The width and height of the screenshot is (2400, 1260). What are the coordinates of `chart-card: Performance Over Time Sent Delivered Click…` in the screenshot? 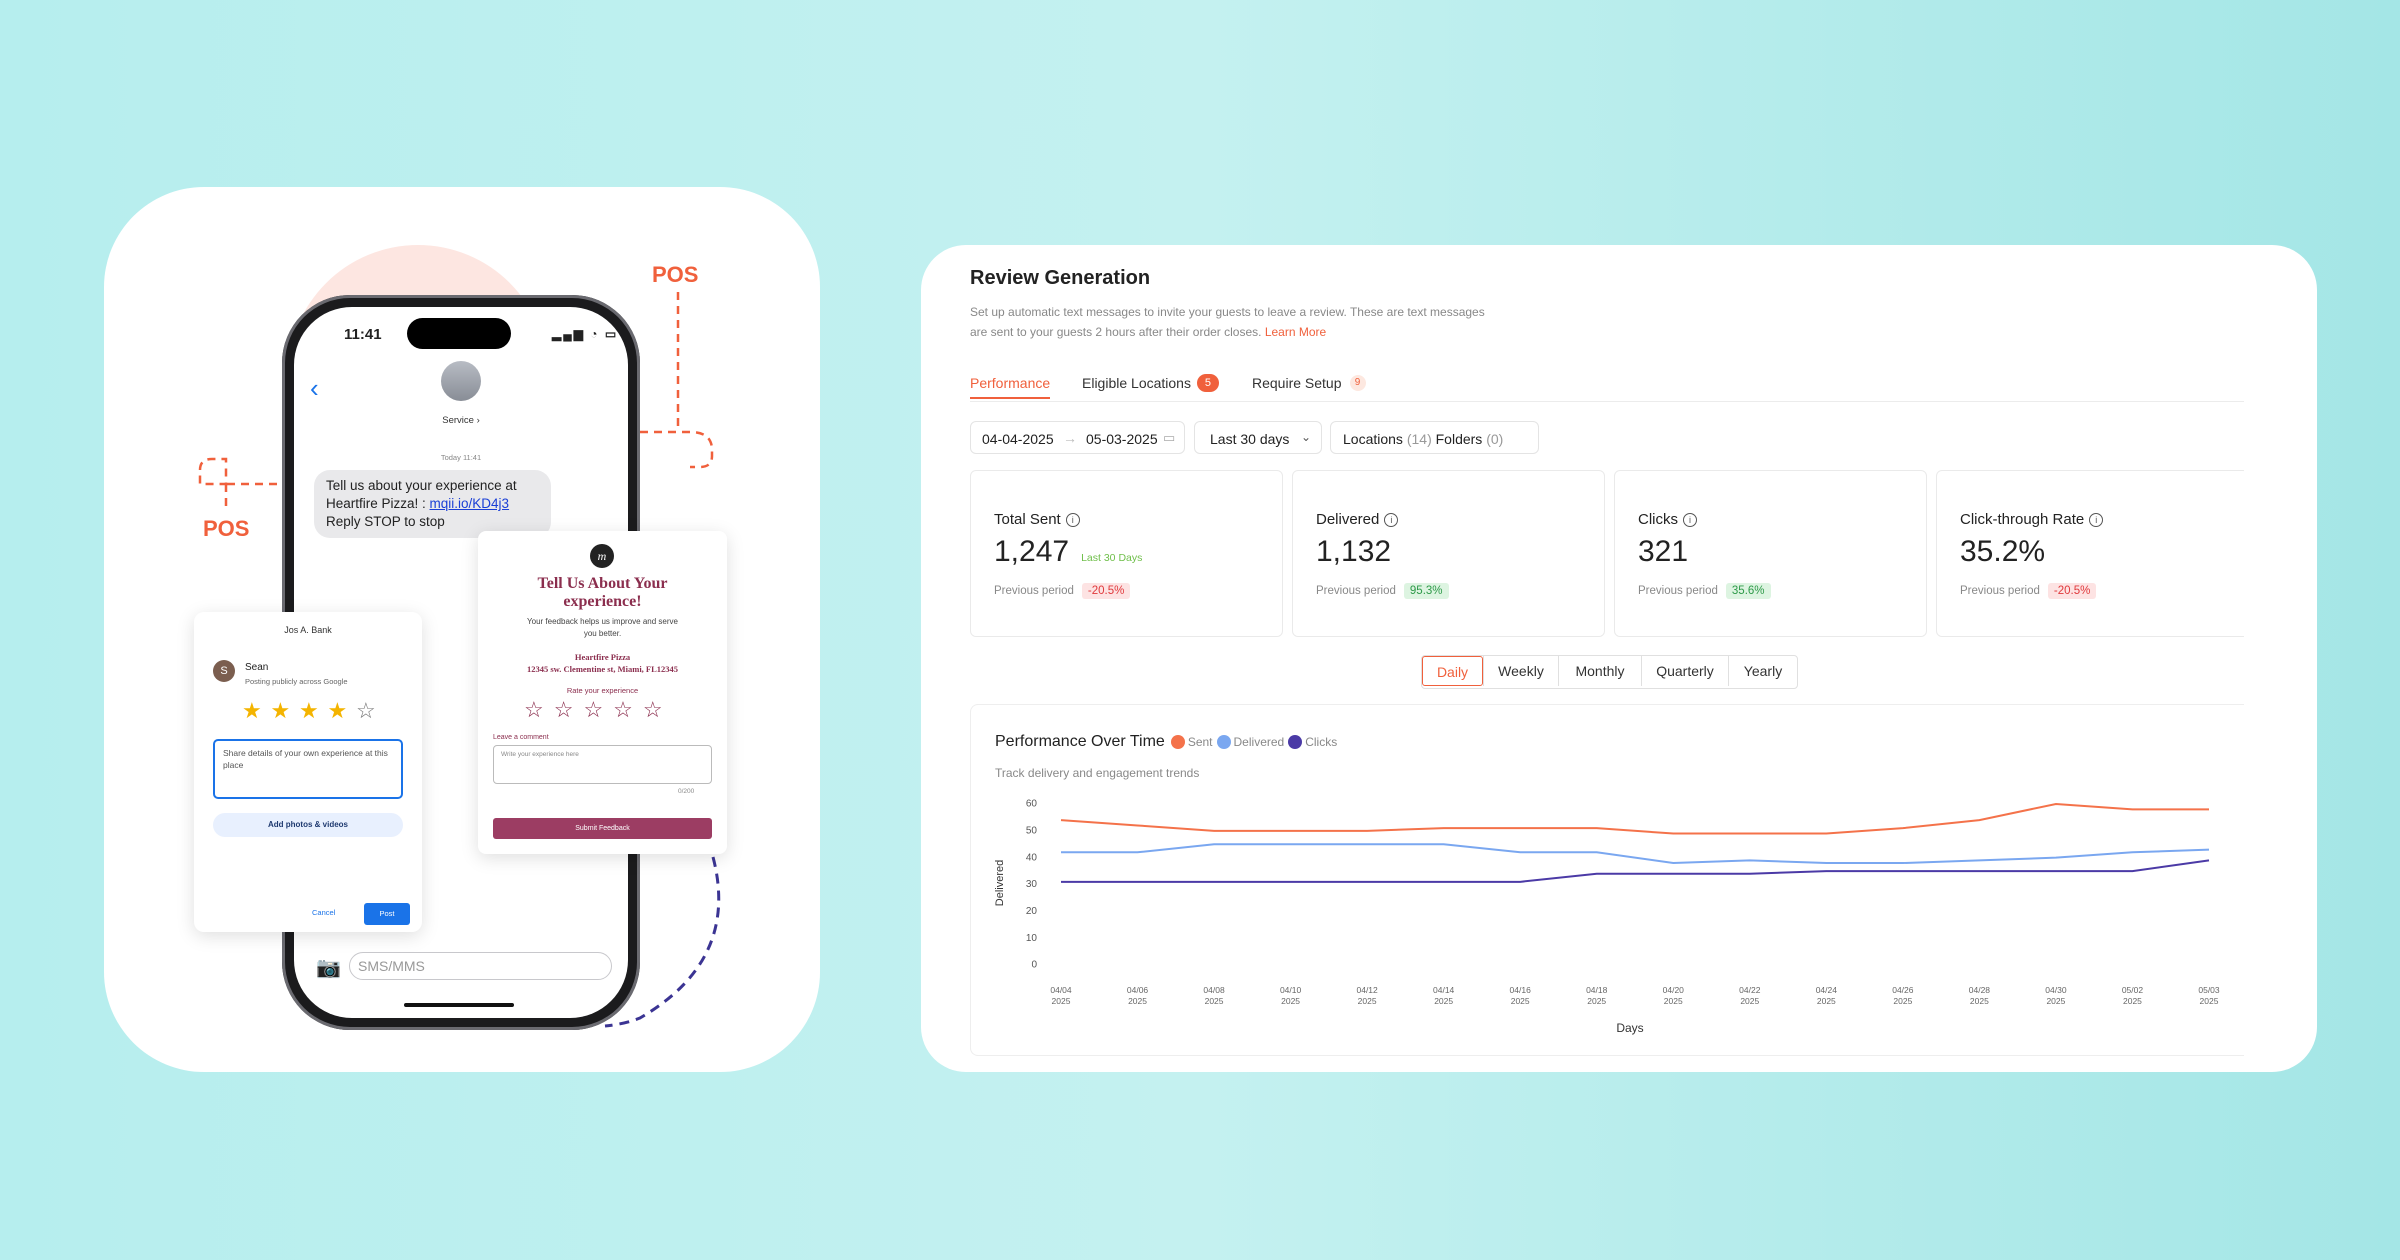 It's located at (1607, 880).